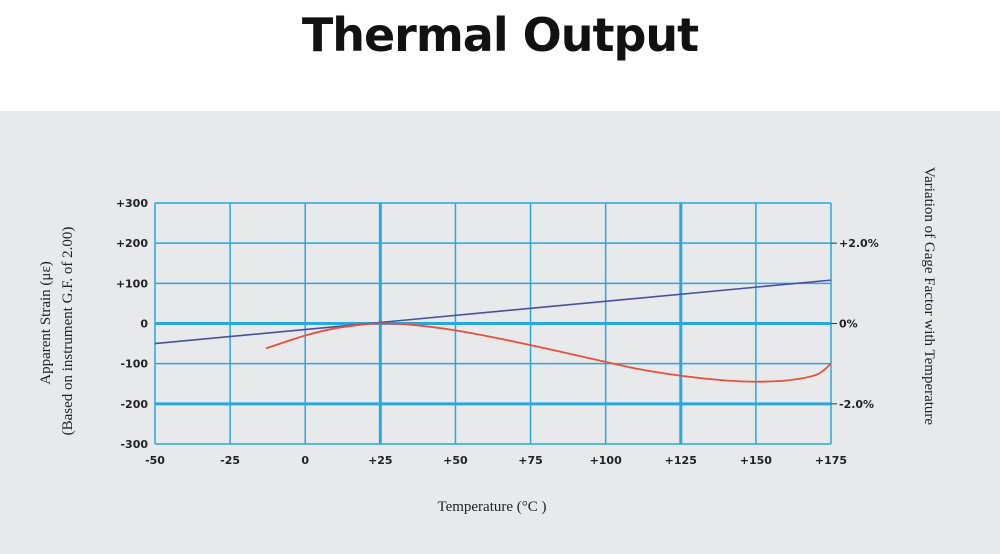 Image resolution: width=1000 pixels, height=554 pixels. Describe the element at coordinates (493, 312) in the screenshot. I see `gage-factor-line` at that location.